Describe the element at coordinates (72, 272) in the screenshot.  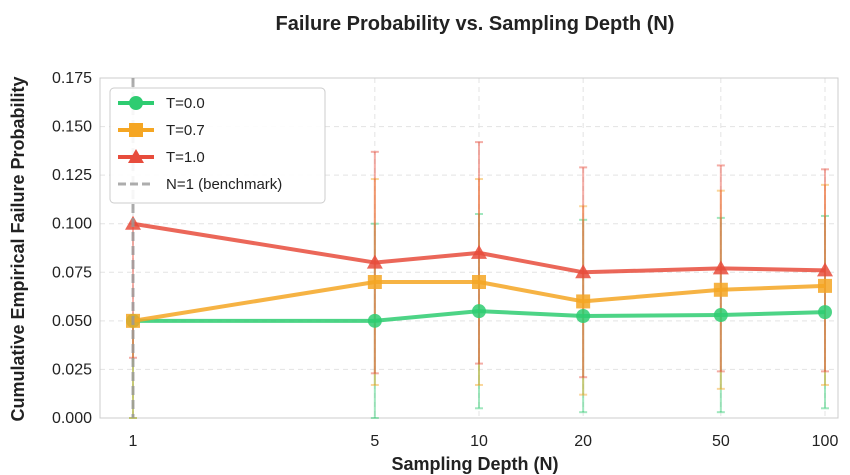
I see `y-tick-label: 0.075` at that location.